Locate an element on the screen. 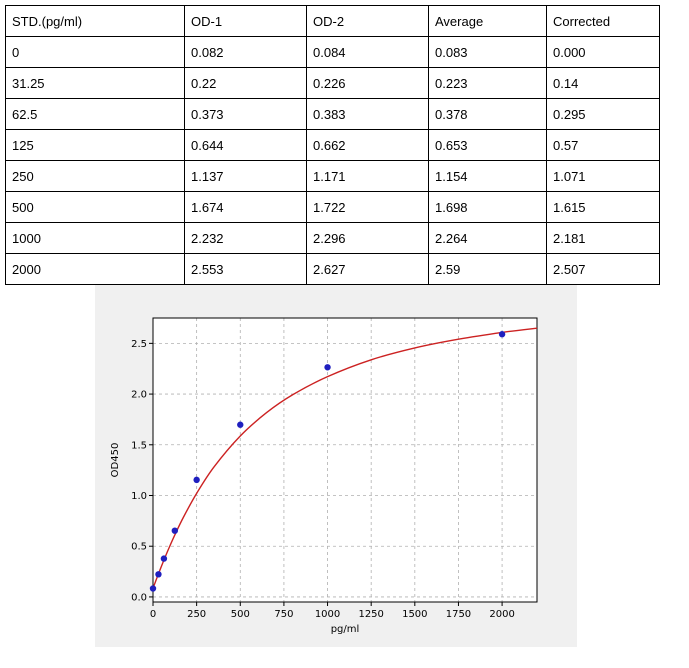 This screenshot has height=668, width=689. table-row: 62.5 0.373 0.383 0.378 0.295 is located at coordinates (332, 114).